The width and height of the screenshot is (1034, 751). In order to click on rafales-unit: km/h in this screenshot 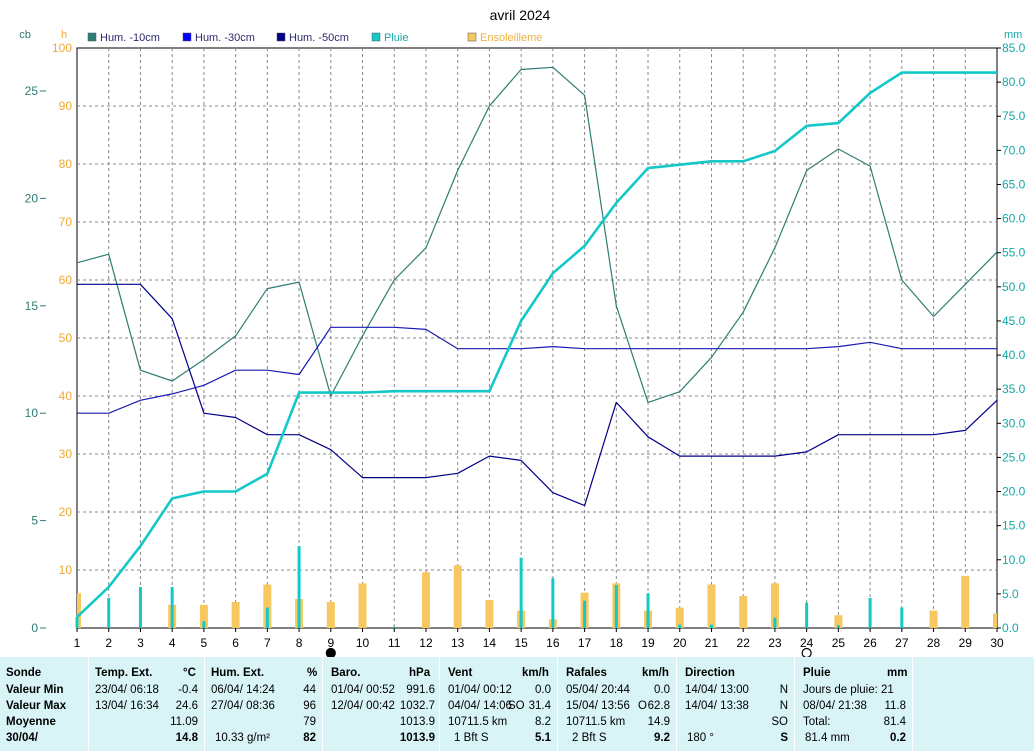, I will do `click(655, 673)`.